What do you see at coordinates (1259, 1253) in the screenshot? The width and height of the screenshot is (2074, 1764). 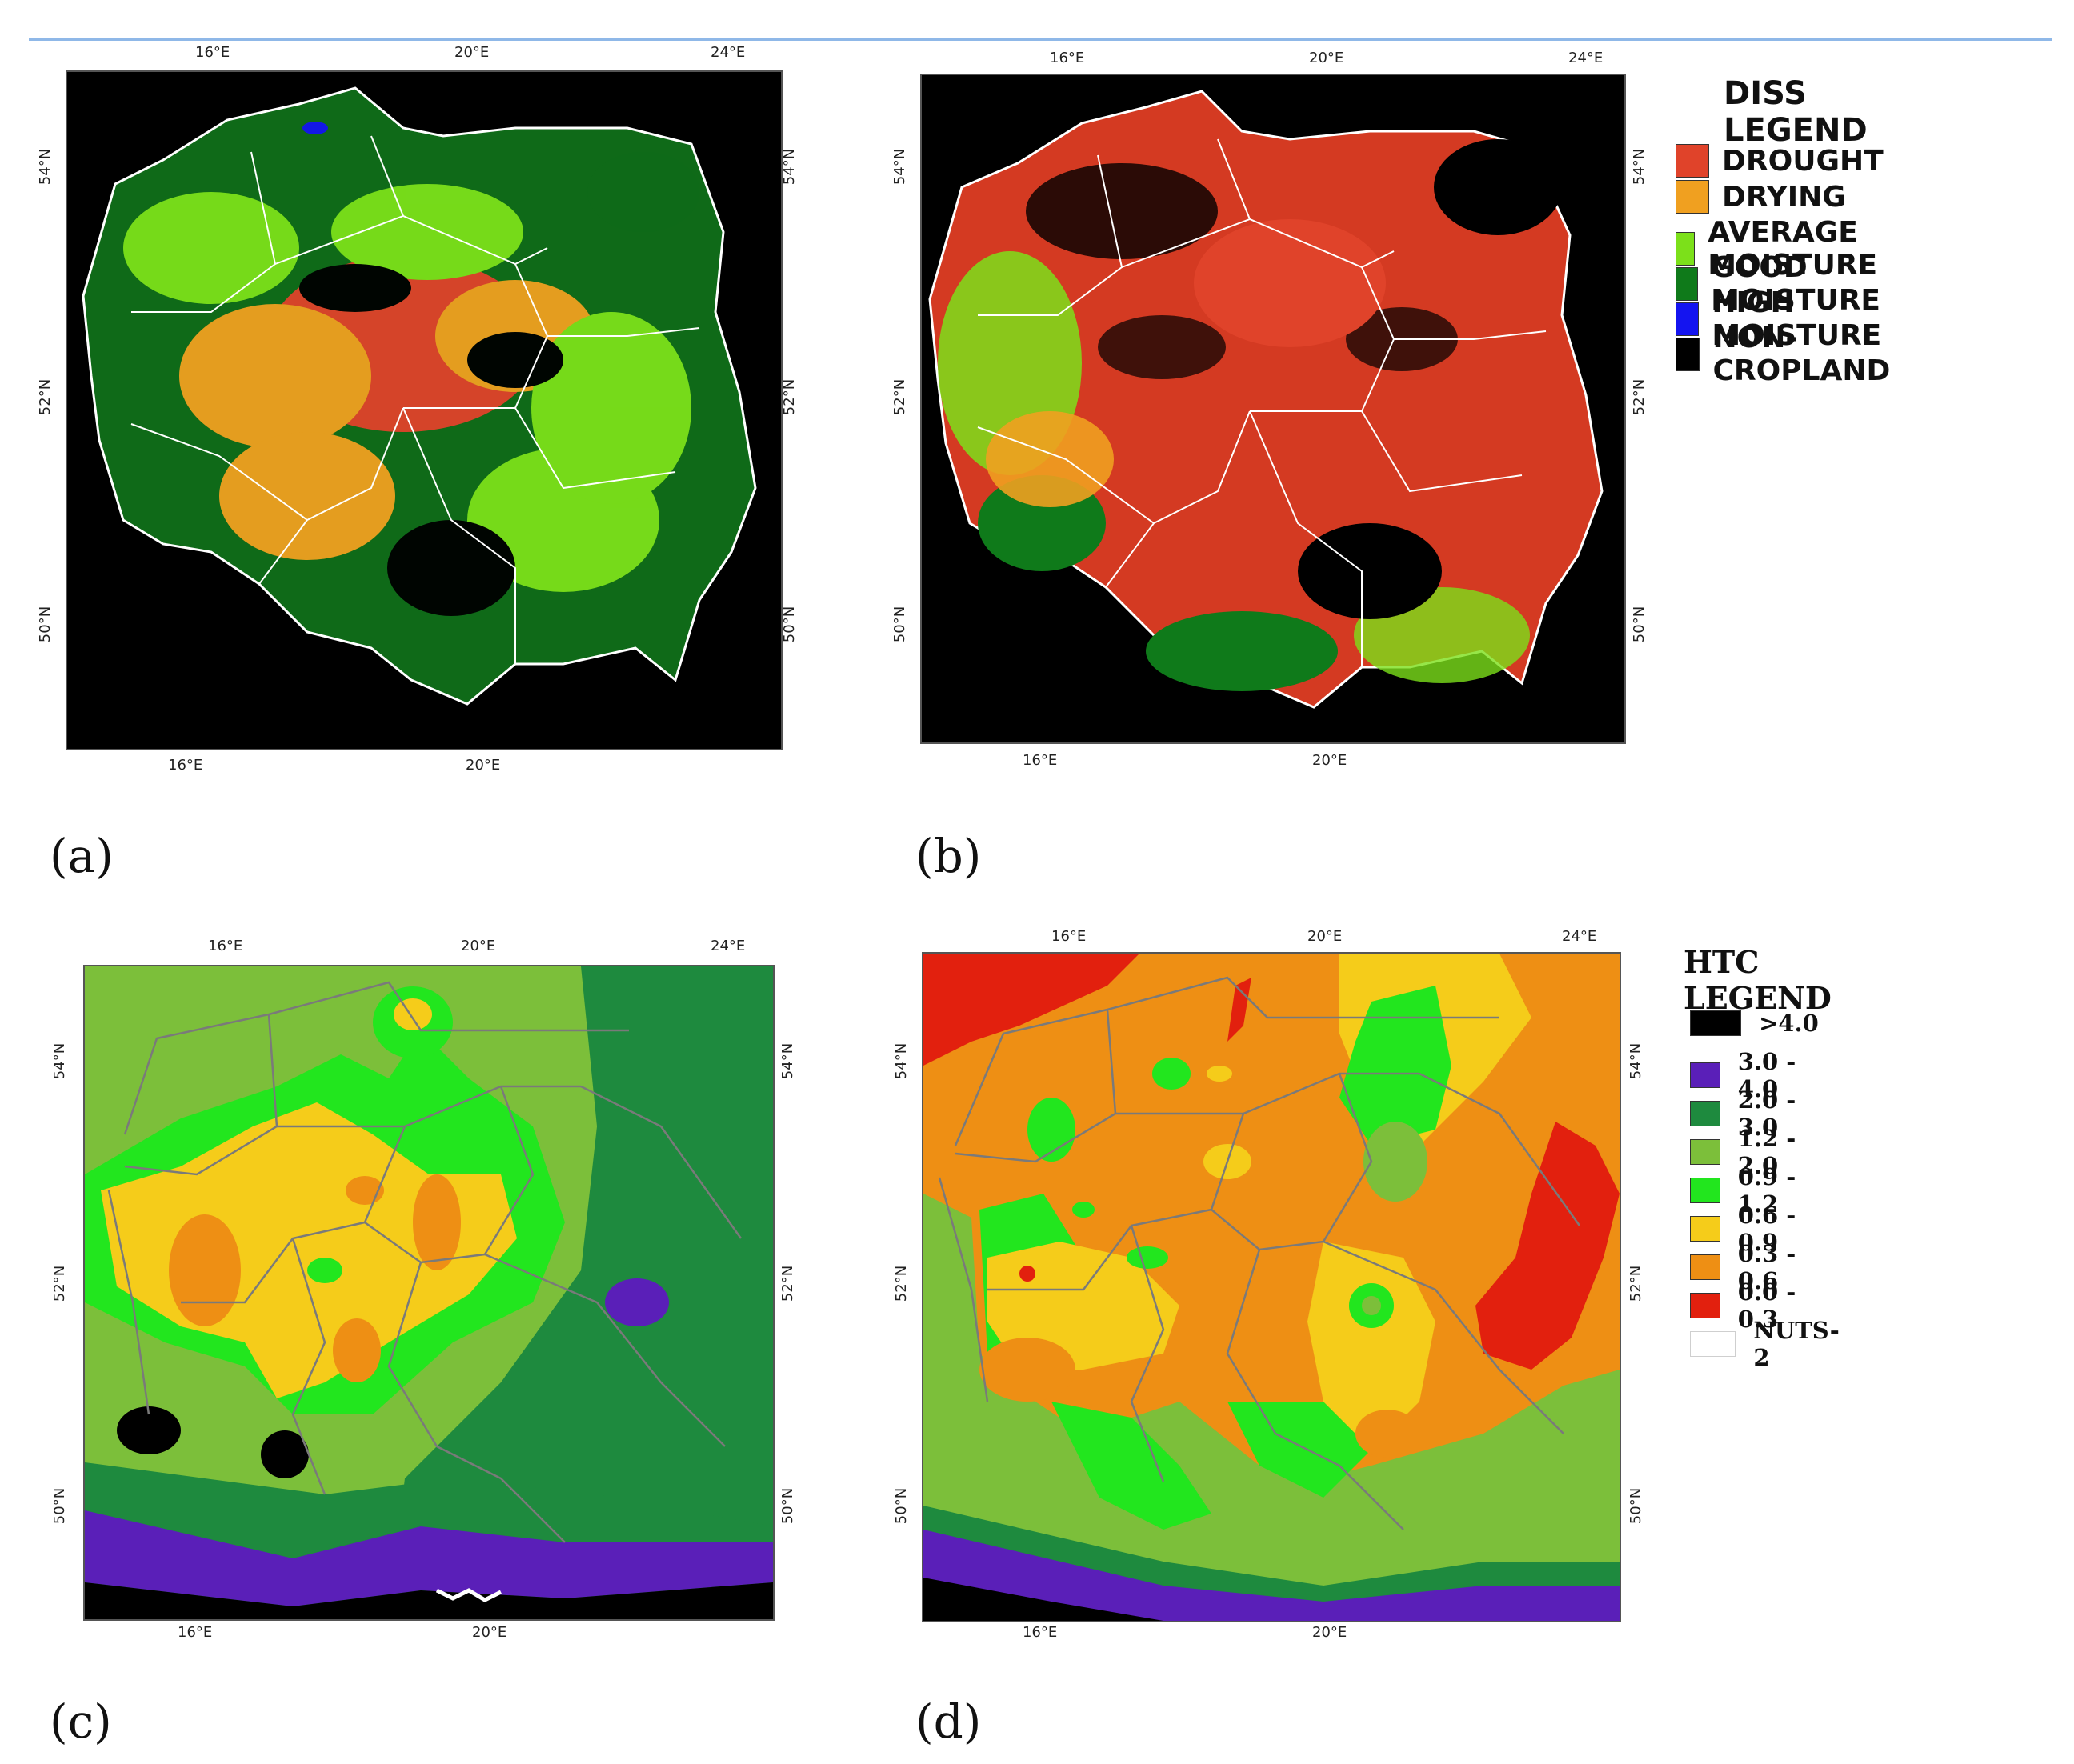 I see `nuts2-borders-d` at bounding box center [1259, 1253].